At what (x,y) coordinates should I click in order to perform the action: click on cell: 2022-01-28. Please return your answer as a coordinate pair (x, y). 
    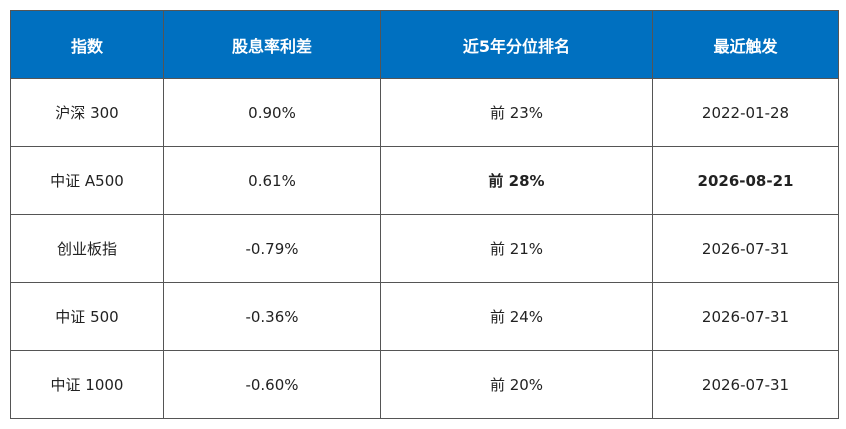
    Looking at the image, I should click on (745, 112).